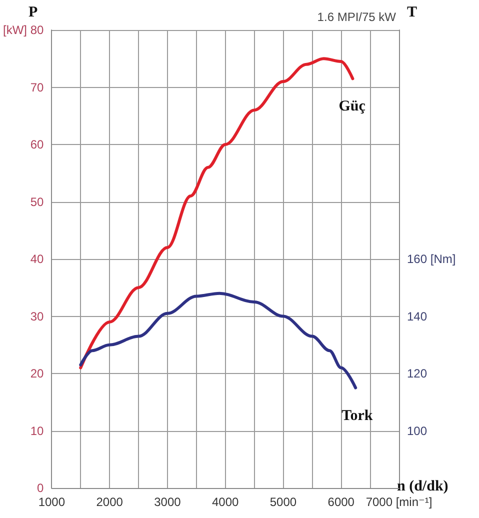  I want to click on x-tick-label: 6000, so click(341, 502).